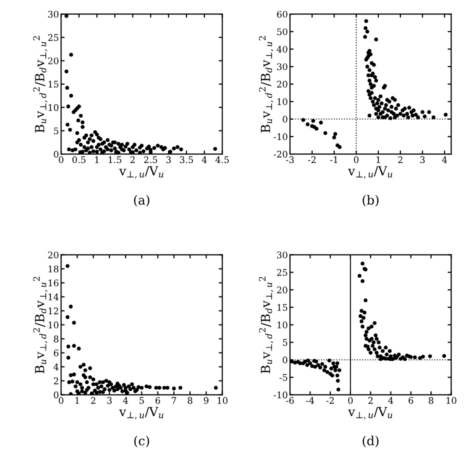 The width and height of the screenshot is (470, 470). Describe the element at coordinates (282, 14) in the screenshot. I see `y-tick-label: 60` at that location.